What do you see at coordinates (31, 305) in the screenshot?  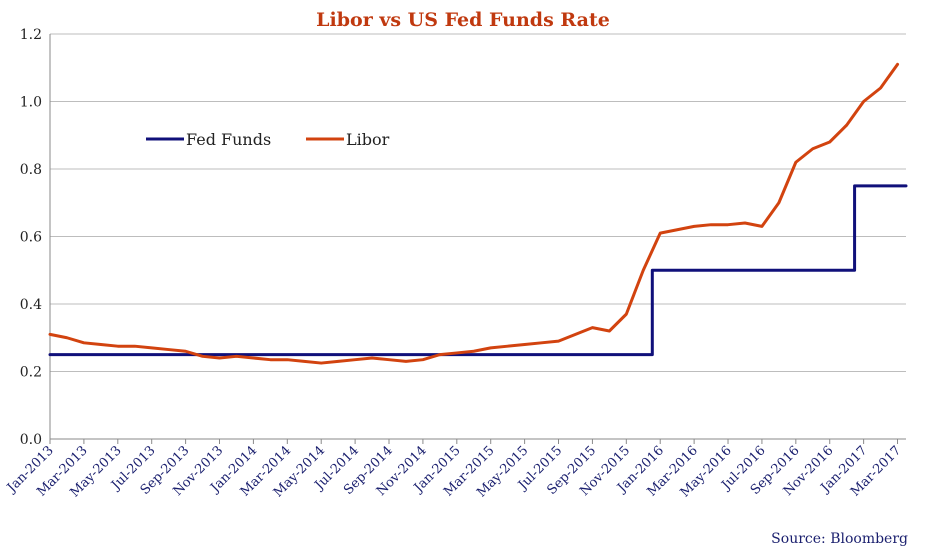 I see `y-tick-label: 0.4` at bounding box center [31, 305].